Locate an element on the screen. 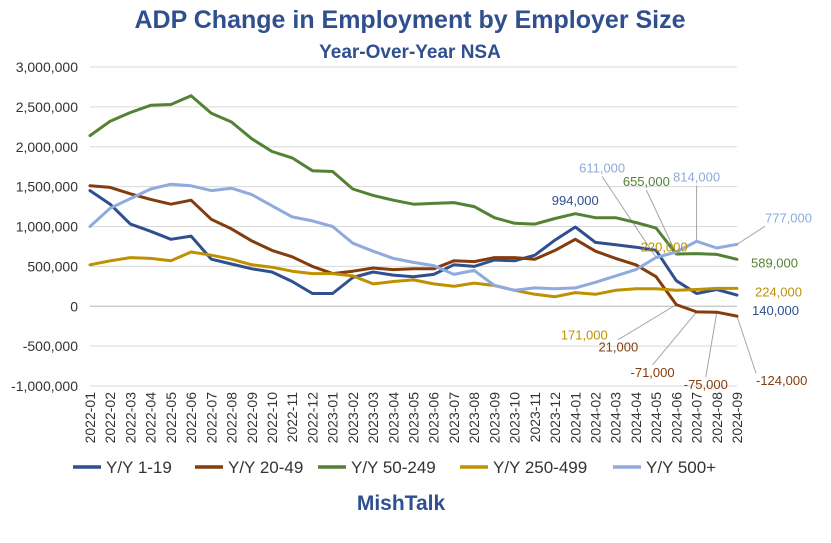  y-tick-label: 3,000,000 is located at coordinates (47, 67).